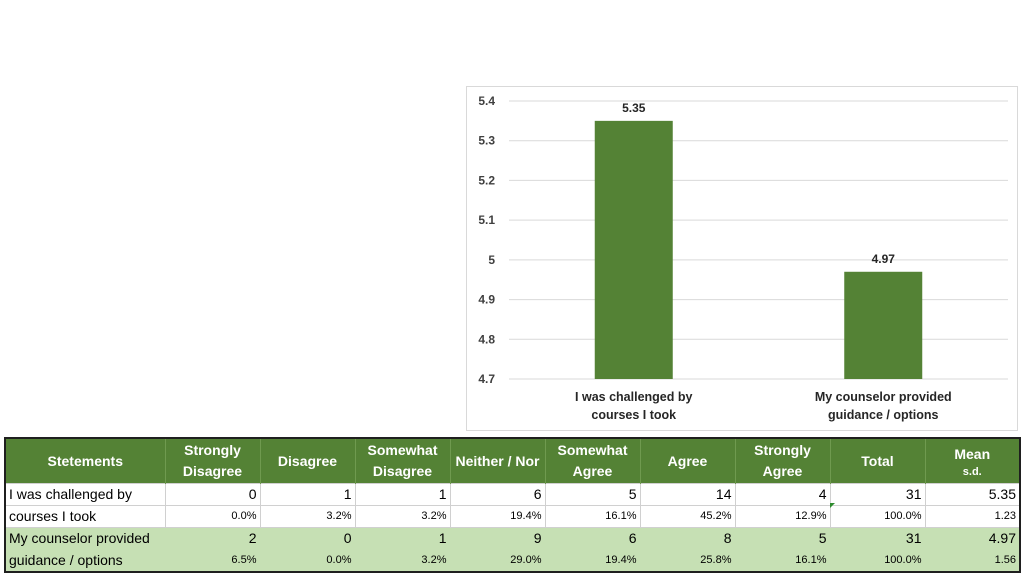  Describe the element at coordinates (634, 108) in the screenshot. I see `data-label: 5.35` at that location.